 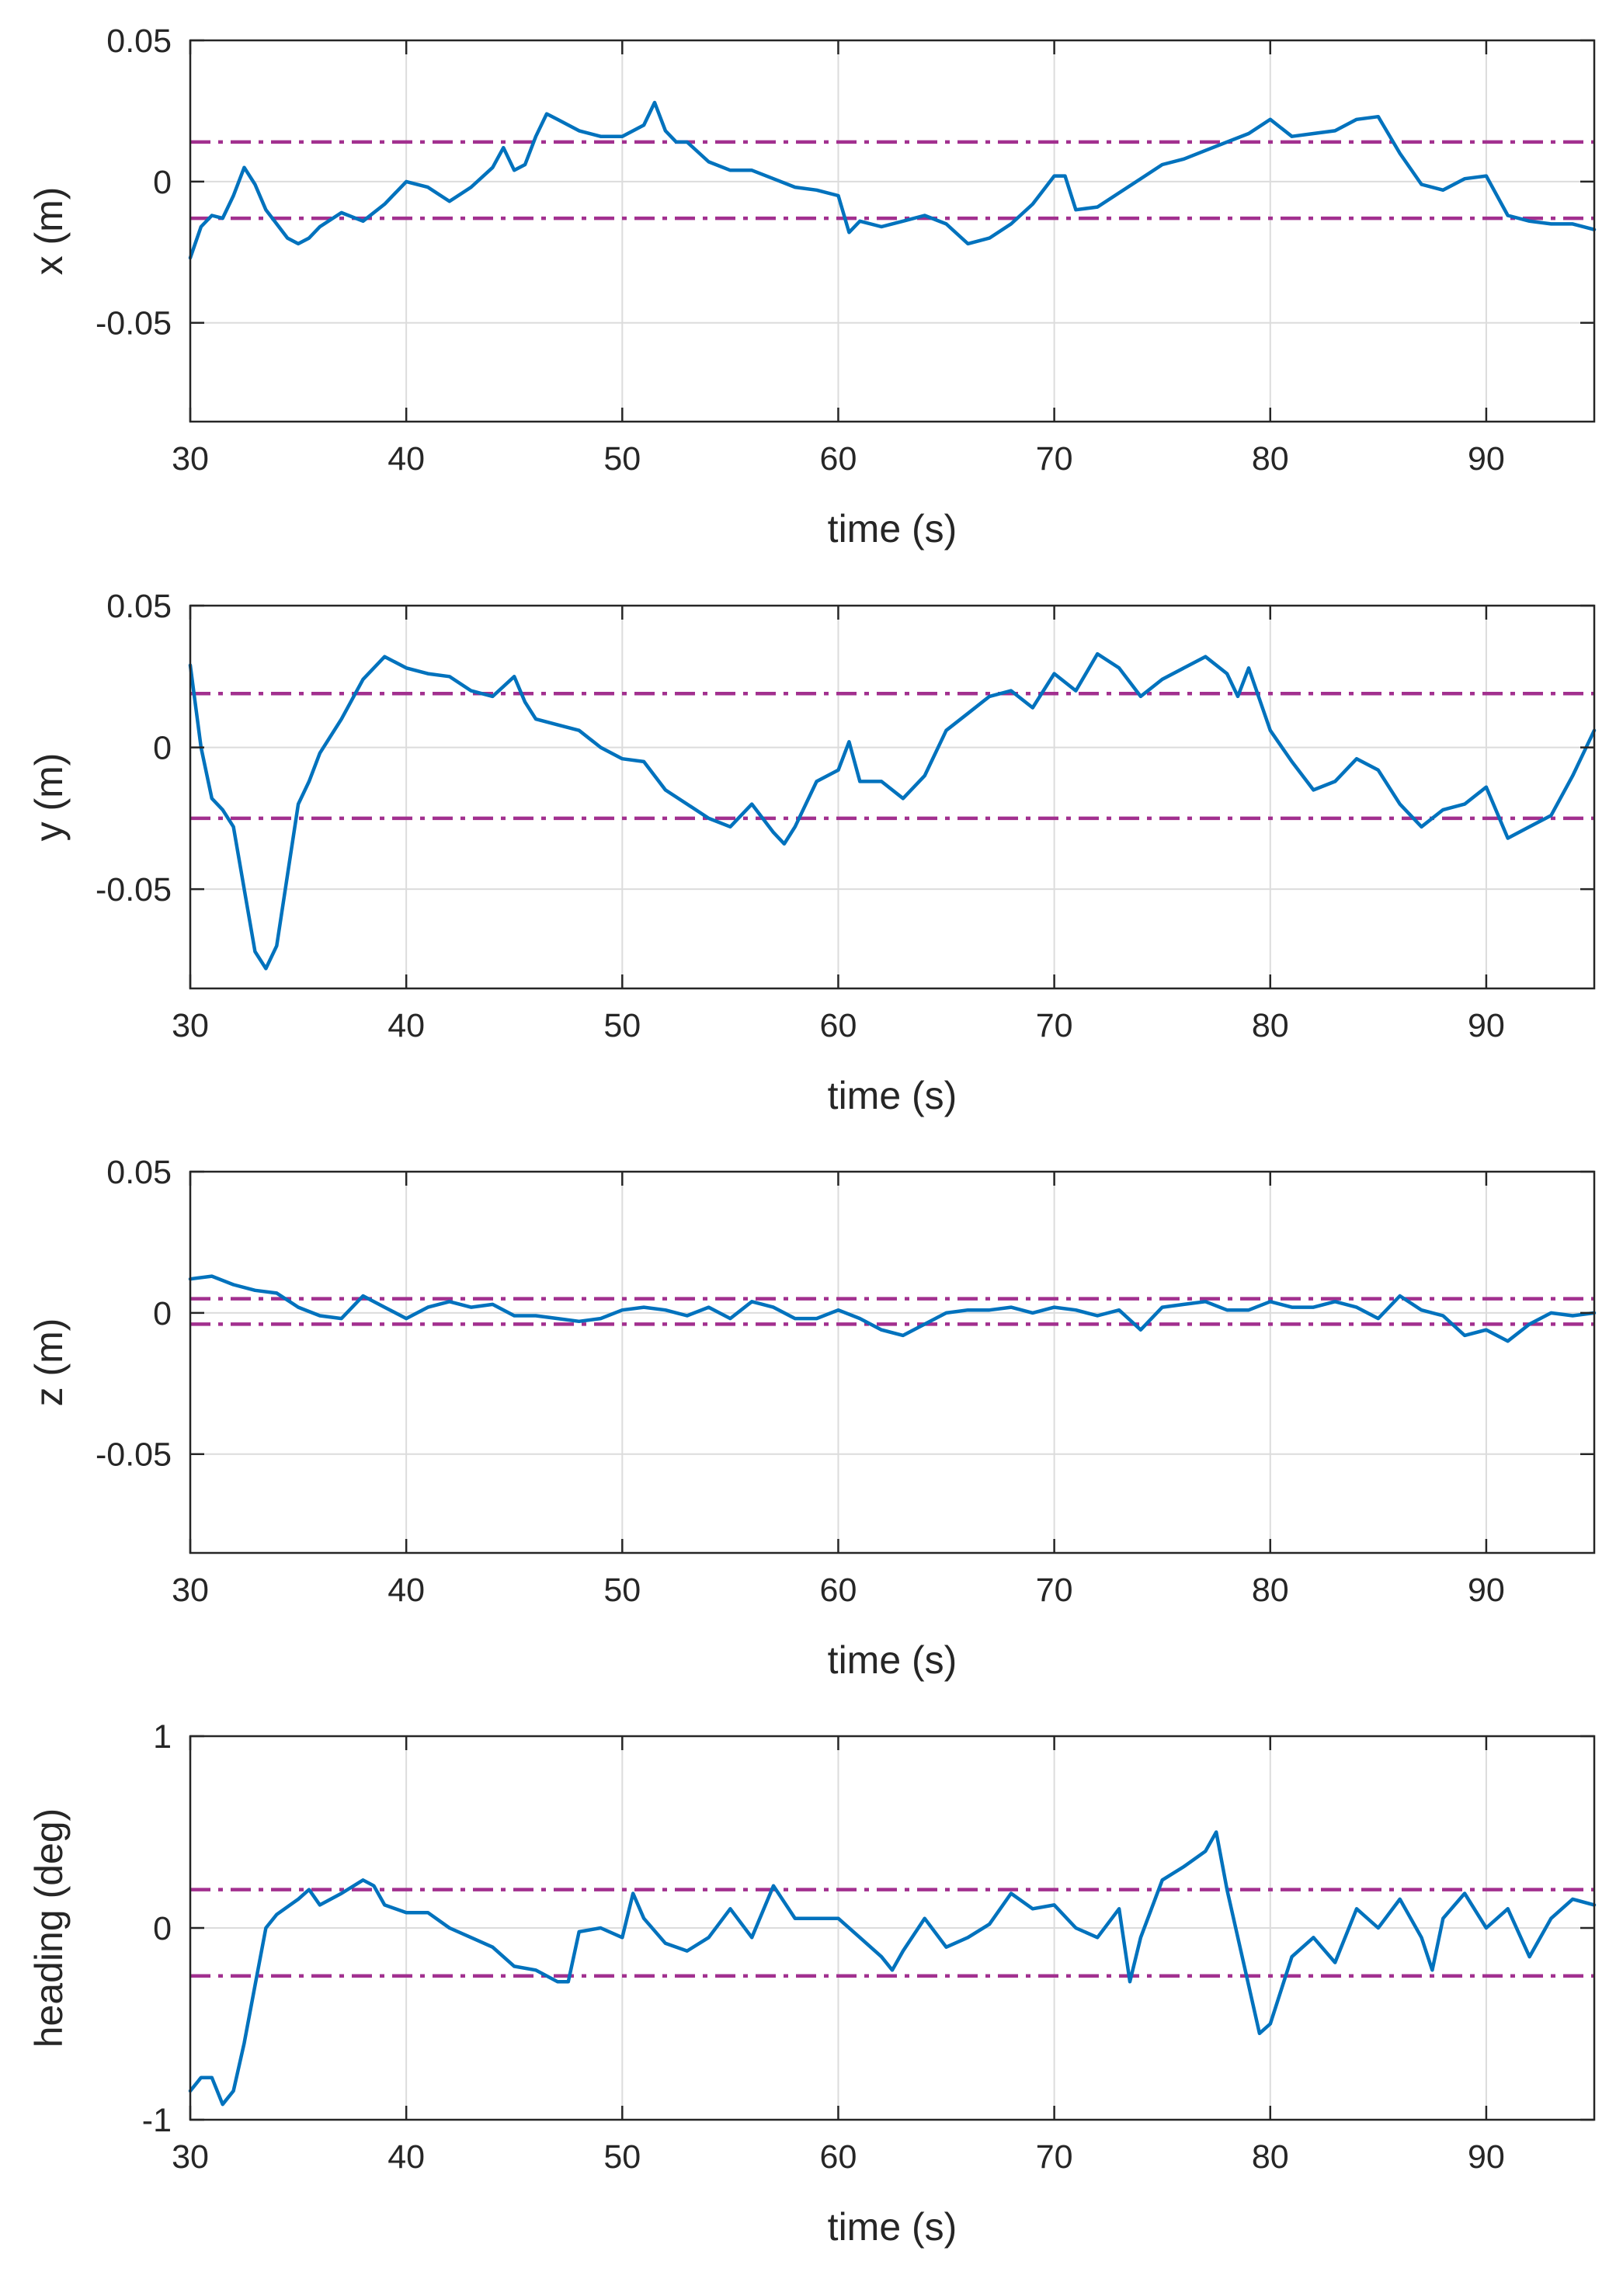 I want to click on y-tick-label: -1, so click(x=157, y=2120).